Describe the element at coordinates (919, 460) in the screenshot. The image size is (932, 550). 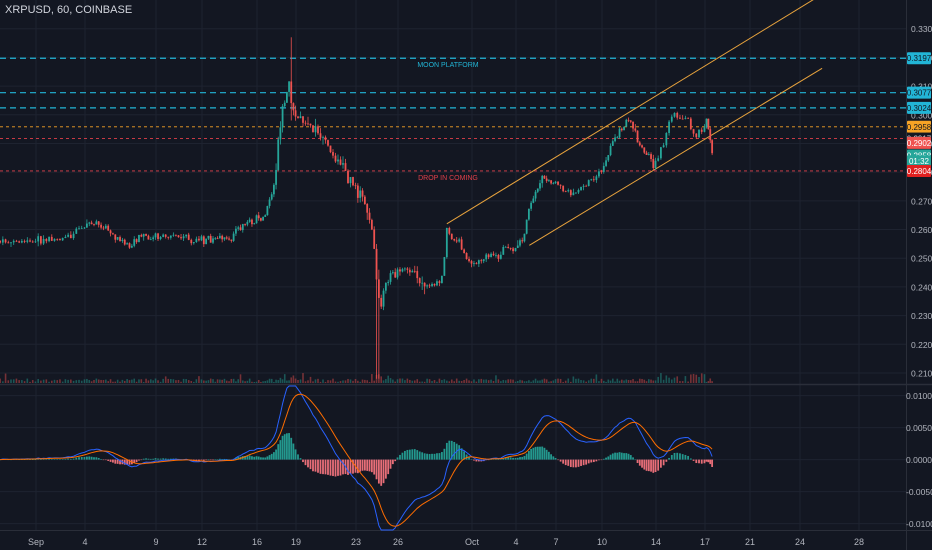
I see `macd-tick-label: 0.0000` at that location.